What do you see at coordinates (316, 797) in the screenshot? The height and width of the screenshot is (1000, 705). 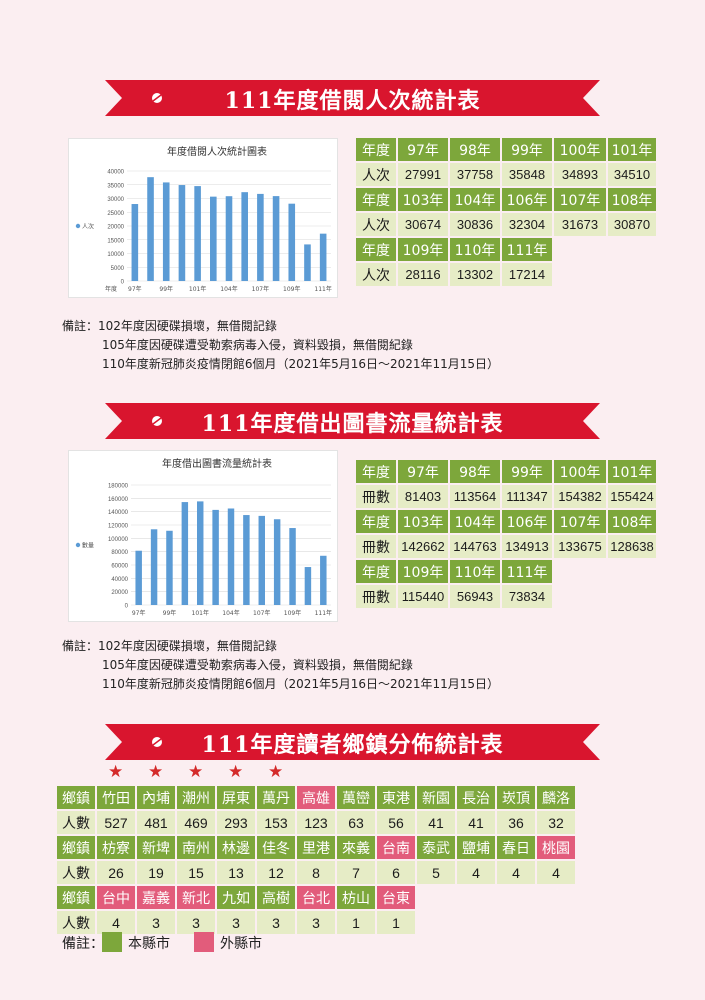 I see `town-row: 鄉鎮 竹田 內埔 潮州 屏東 萬丹 高雄 萬巒 東港 新園 長治 崁頂 麟洛` at bounding box center [316, 797].